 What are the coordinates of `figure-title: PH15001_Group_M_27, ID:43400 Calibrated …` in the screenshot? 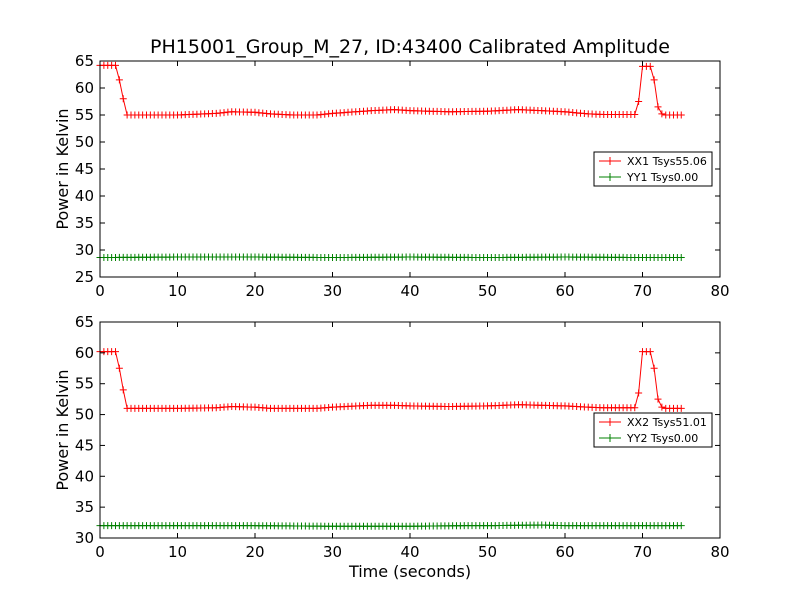 It's located at (410, 47).